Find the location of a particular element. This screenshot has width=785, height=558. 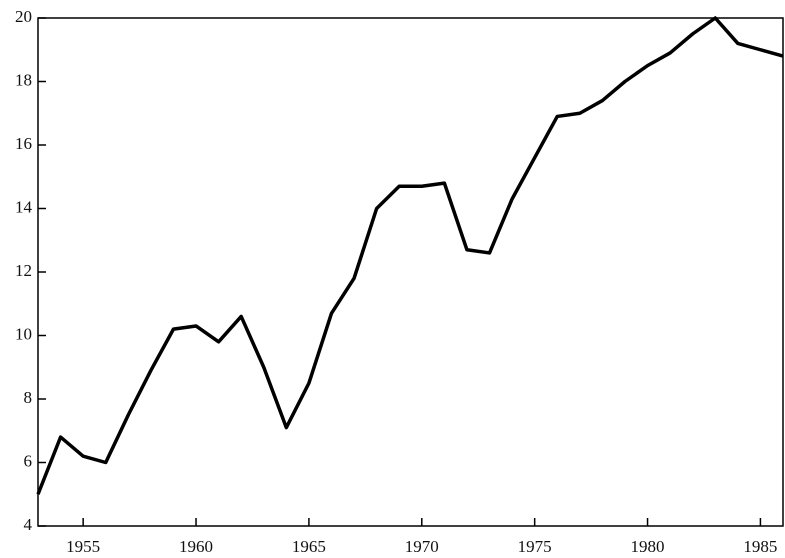

y-tick-label: 4 is located at coordinates (28, 524).